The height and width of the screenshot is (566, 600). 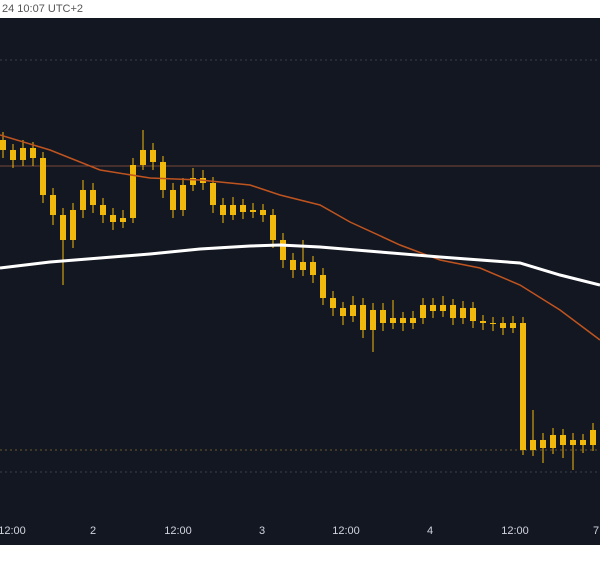 I want to click on x-tick-label: 2, so click(x=93, y=531).